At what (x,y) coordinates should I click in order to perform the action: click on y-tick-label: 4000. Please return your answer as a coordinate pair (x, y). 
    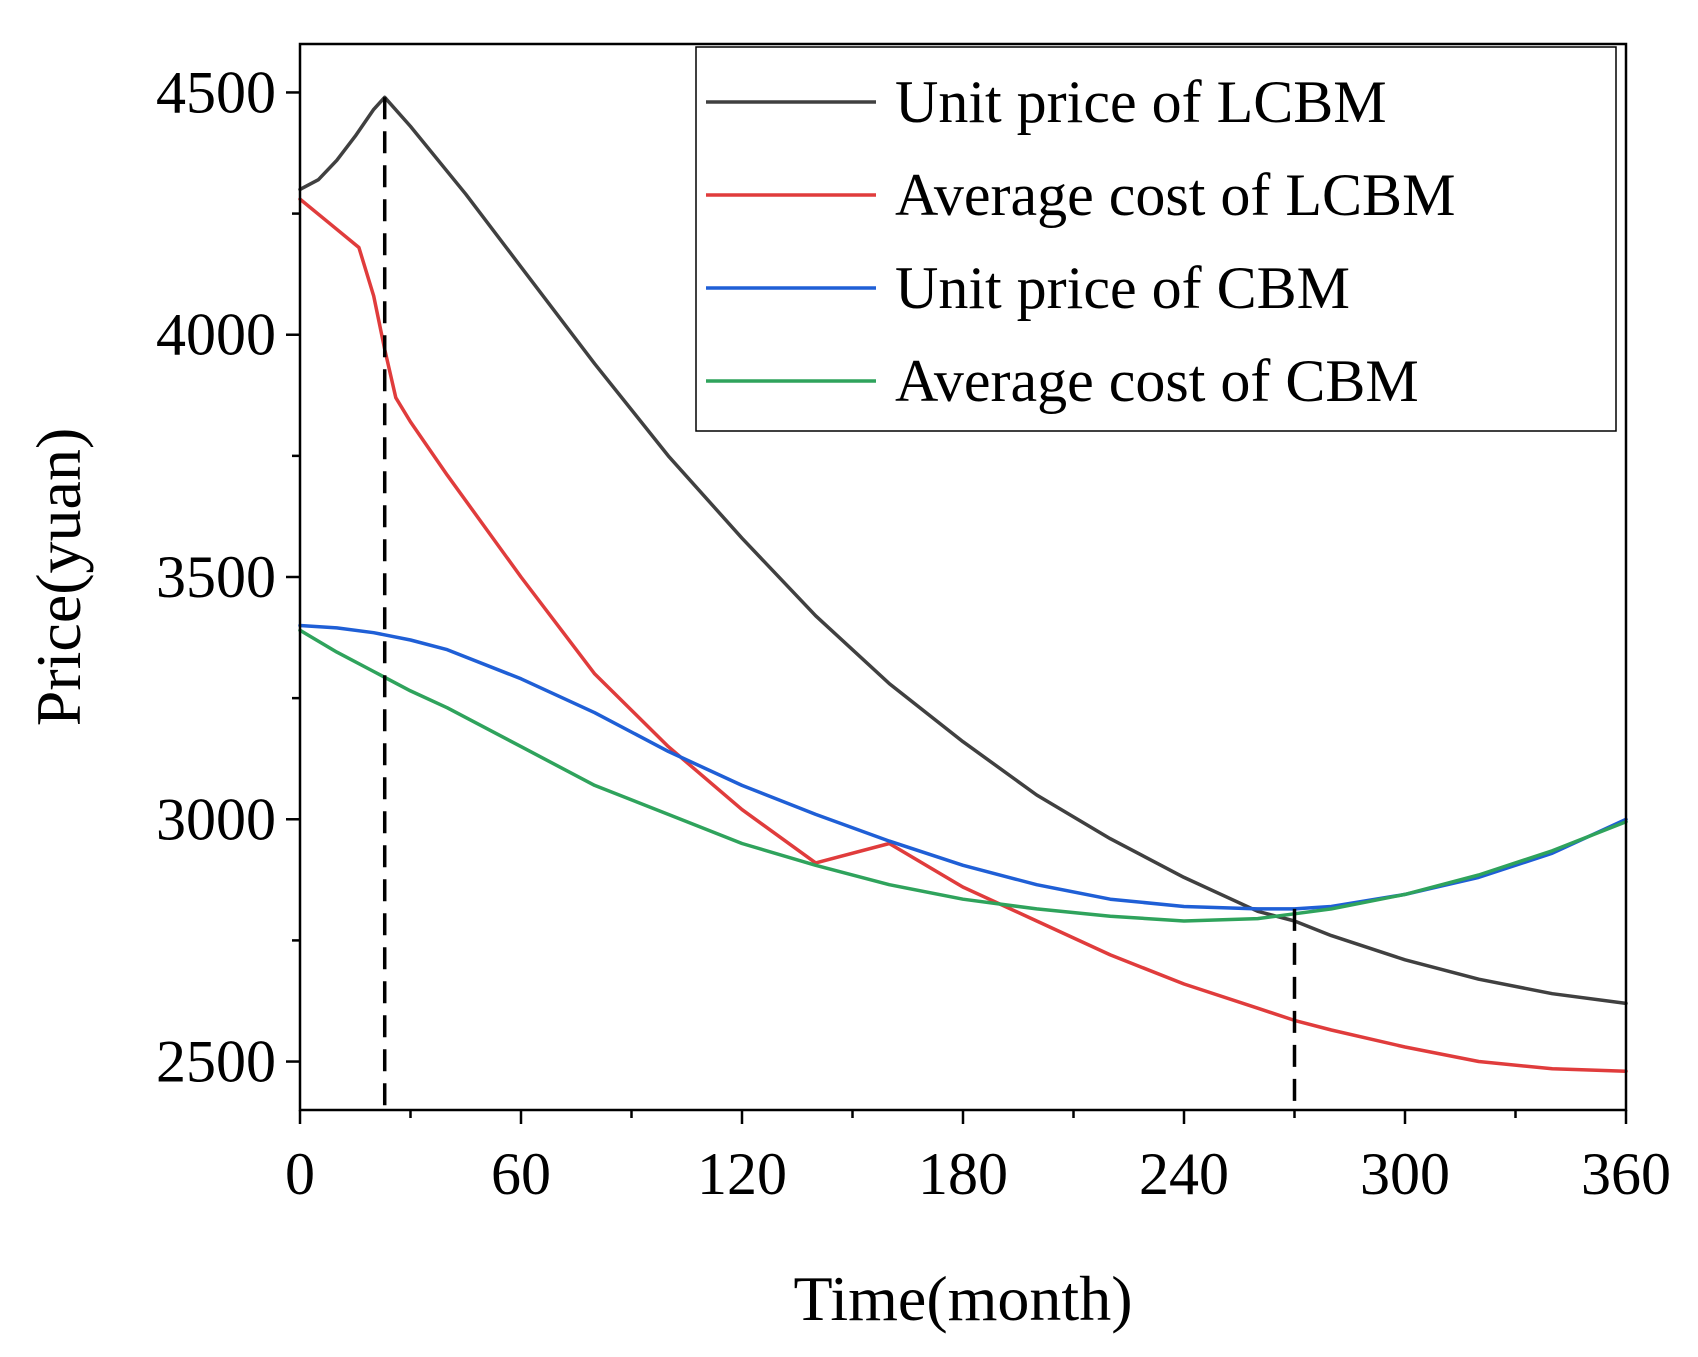
    Looking at the image, I should click on (216, 335).